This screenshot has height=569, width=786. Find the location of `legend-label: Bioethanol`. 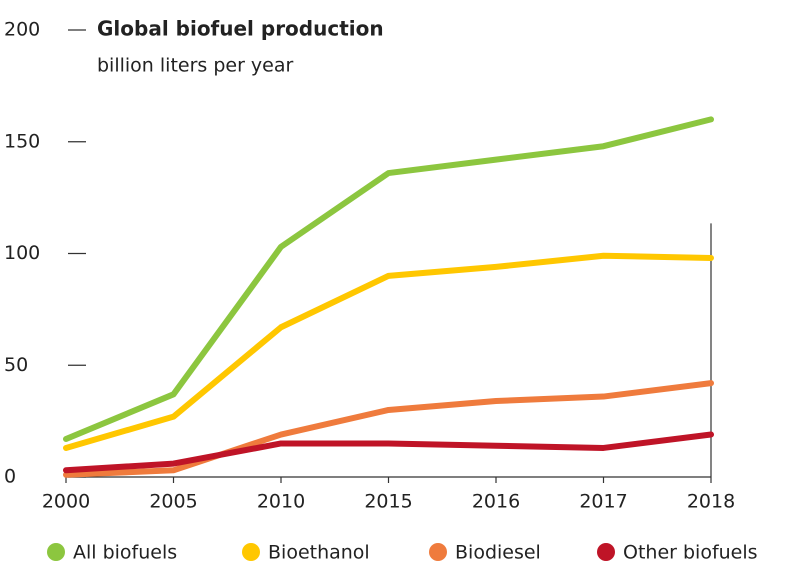

legend-label: Bioethanol is located at coordinates (319, 553).